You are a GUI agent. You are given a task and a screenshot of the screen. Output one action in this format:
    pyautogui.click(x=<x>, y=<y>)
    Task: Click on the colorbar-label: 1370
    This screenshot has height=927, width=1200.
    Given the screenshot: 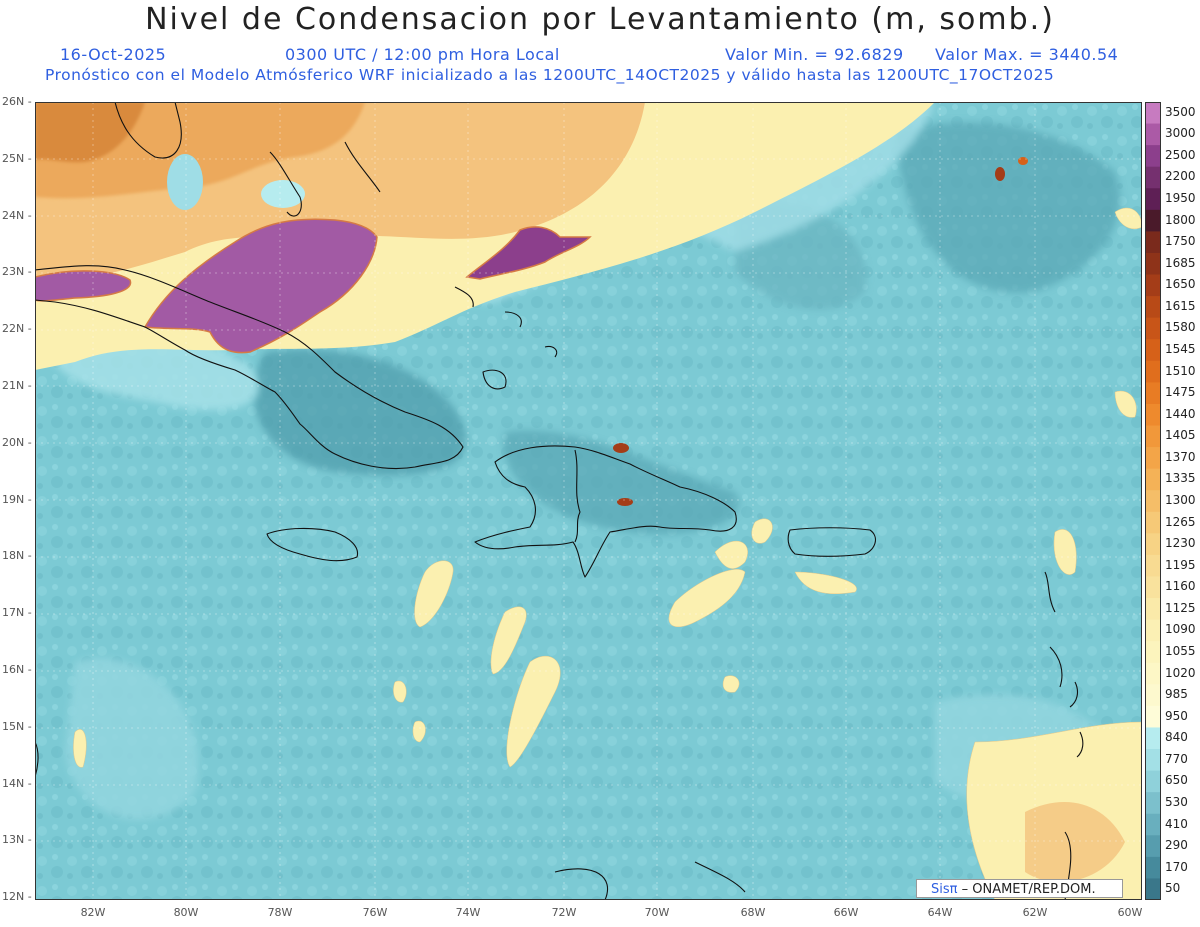 What is the action you would take?
    pyautogui.click(x=1180, y=456)
    